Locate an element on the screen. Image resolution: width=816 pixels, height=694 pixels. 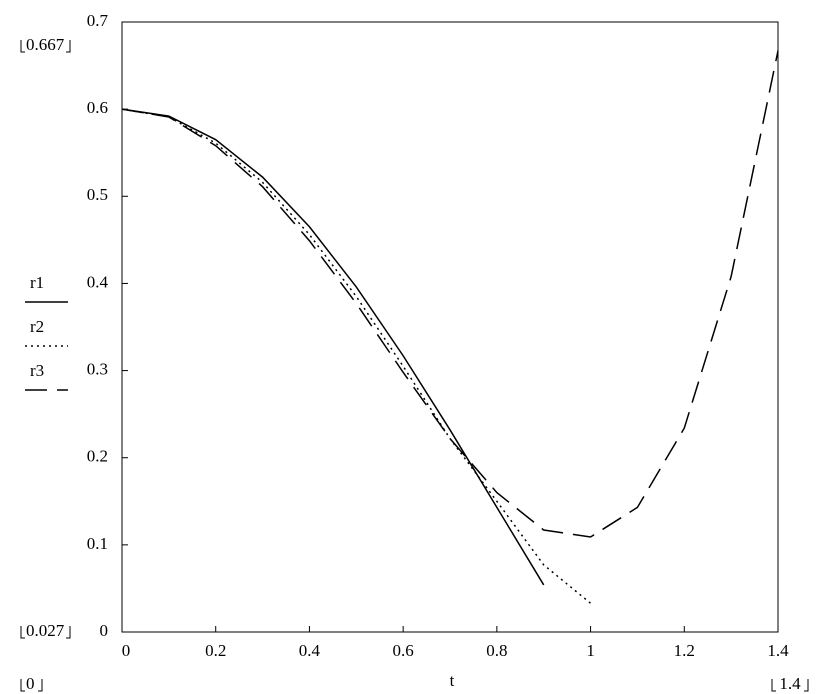
y-tick-label: 0.4 is located at coordinates (98, 281).